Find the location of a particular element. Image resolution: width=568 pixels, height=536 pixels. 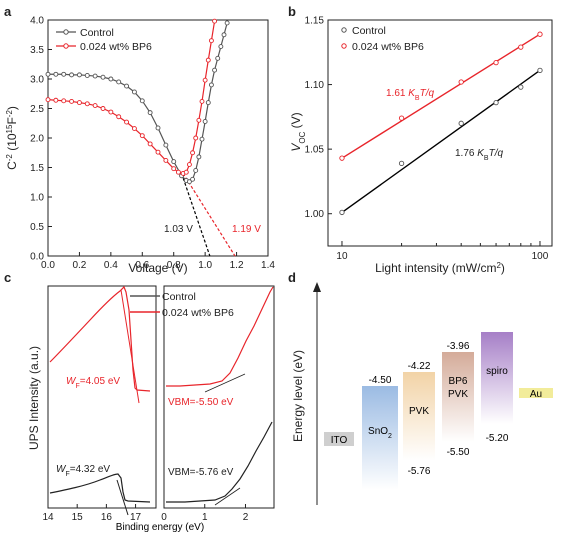

annotation-bp6-wf: WF=4.05 eV is located at coordinates (93, 383).